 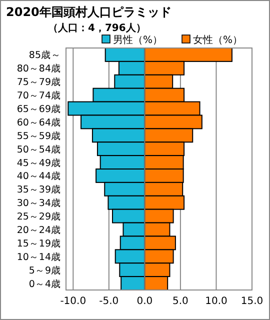 I want to click on y-tick-label: 80～84歳, so click(x=38, y=68).